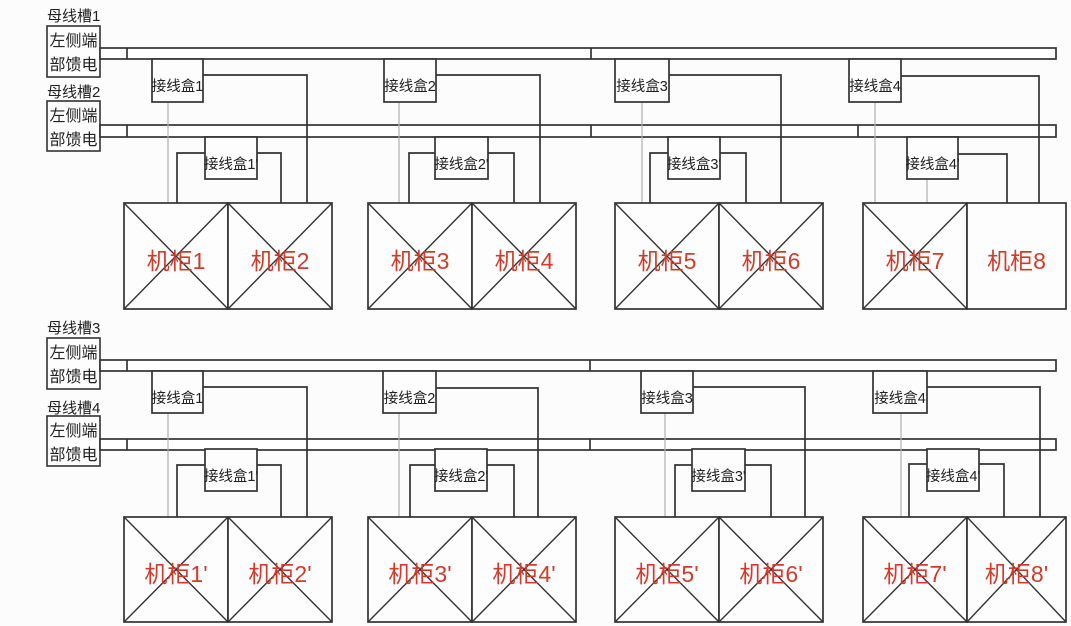 This screenshot has width=1071, height=626. What do you see at coordinates (73, 51) in the screenshot?
I see `busway-1-feed-box` at bounding box center [73, 51].